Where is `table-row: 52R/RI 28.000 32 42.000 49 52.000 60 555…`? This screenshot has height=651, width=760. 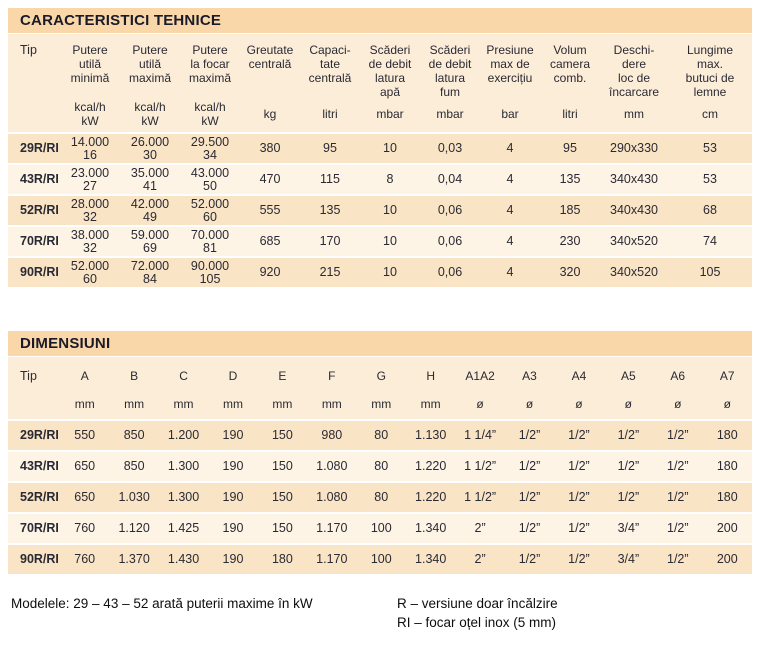 table-row: 52R/RI 28.000 32 42.000 49 52.000 60 555… is located at coordinates (380, 209).